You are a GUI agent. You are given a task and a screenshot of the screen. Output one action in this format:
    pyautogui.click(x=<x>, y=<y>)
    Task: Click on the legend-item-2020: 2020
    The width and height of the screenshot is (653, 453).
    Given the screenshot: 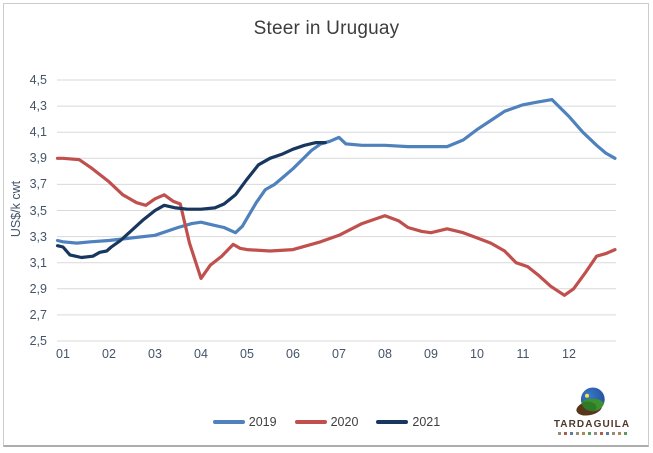 What is the action you would take?
    pyautogui.click(x=326, y=422)
    